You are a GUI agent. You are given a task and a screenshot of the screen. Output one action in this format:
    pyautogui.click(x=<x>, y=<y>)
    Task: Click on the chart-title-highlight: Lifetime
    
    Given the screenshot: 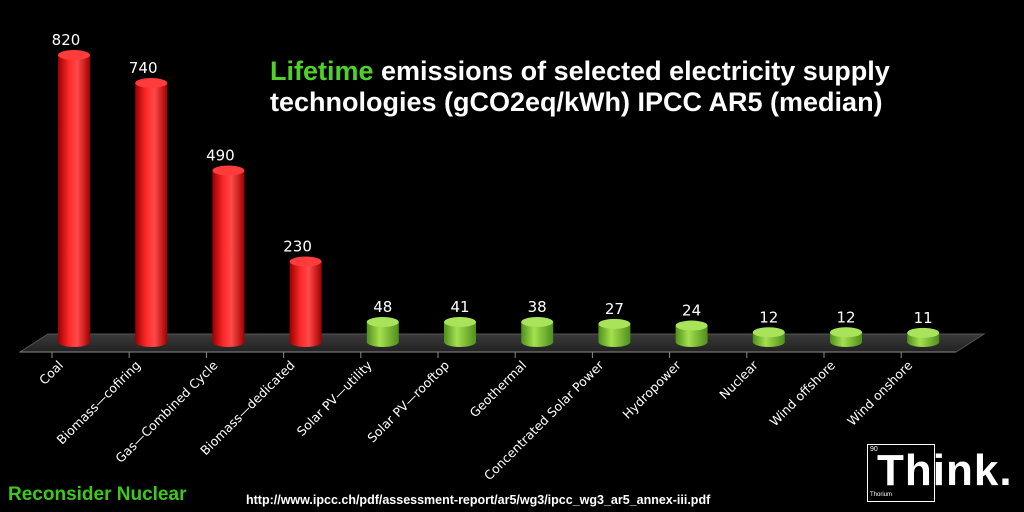 What is the action you would take?
    pyautogui.click(x=322, y=71)
    